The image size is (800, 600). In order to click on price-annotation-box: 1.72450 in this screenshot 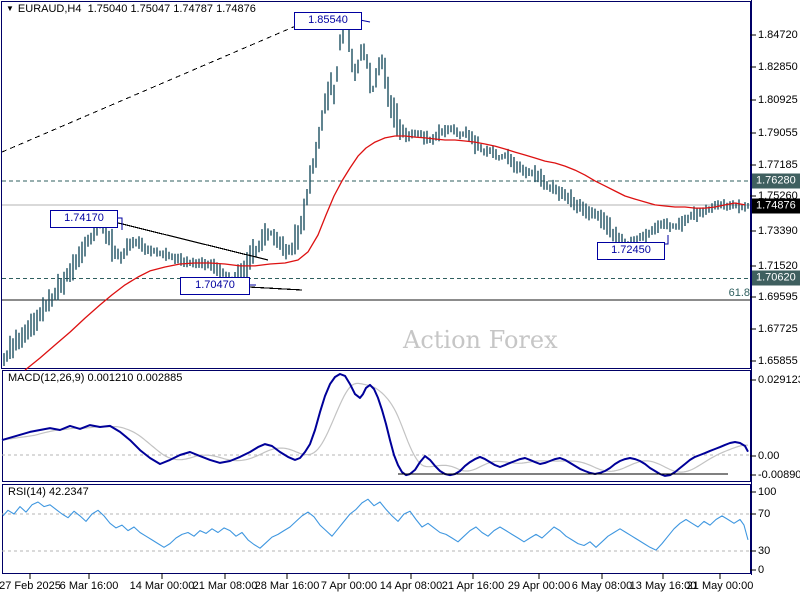, I will do `click(631, 251)`.